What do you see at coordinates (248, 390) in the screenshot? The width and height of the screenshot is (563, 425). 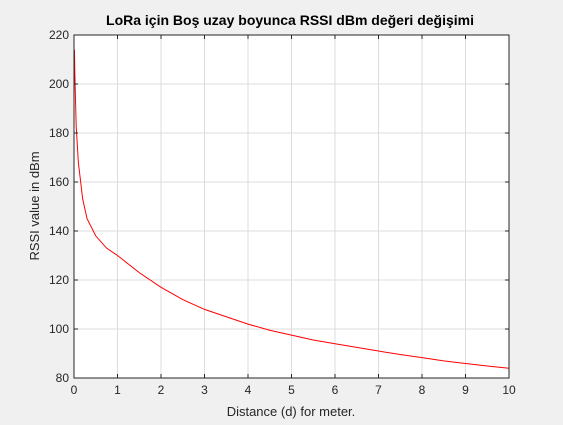 I see `x-tick-label: 4` at bounding box center [248, 390].